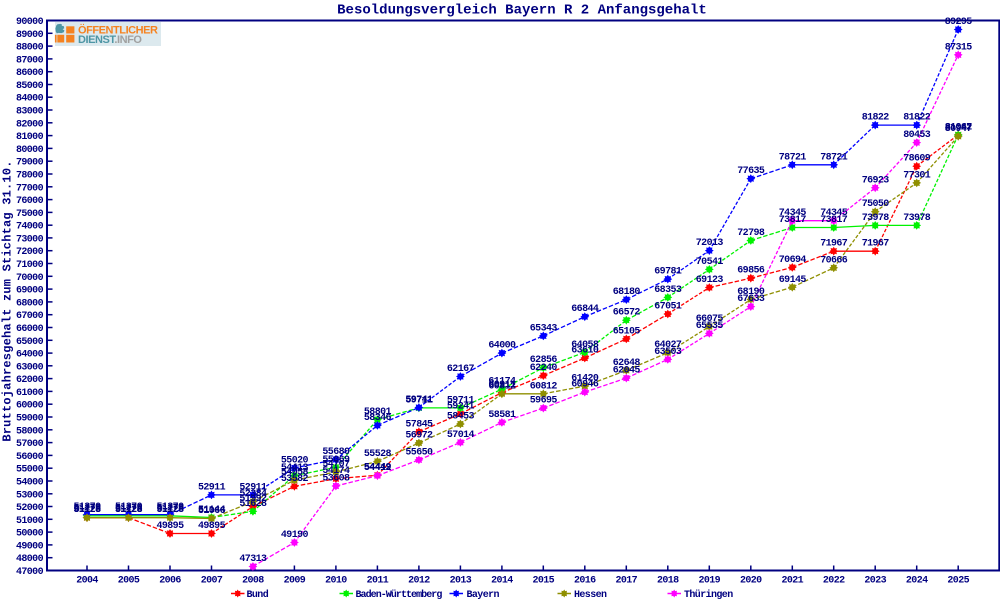  I want to click on svg-text: 89295, so click(959, 22).